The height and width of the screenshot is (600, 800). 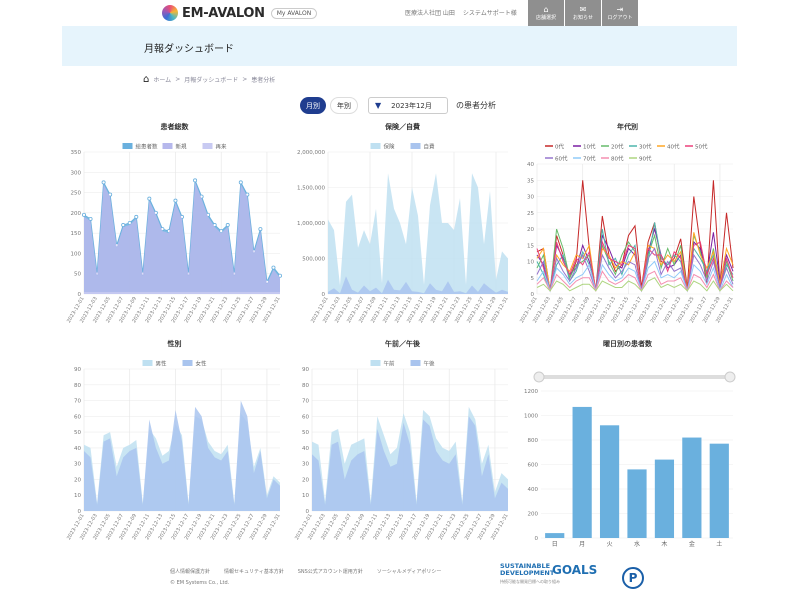 I want to click on caret-down-icon: ▼, so click(x=378, y=105).